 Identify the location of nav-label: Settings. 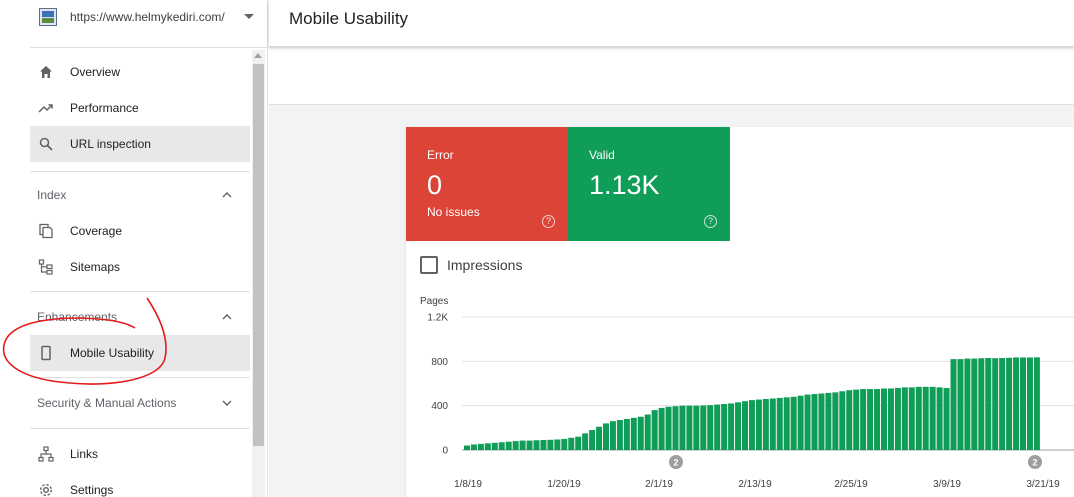
(92, 490).